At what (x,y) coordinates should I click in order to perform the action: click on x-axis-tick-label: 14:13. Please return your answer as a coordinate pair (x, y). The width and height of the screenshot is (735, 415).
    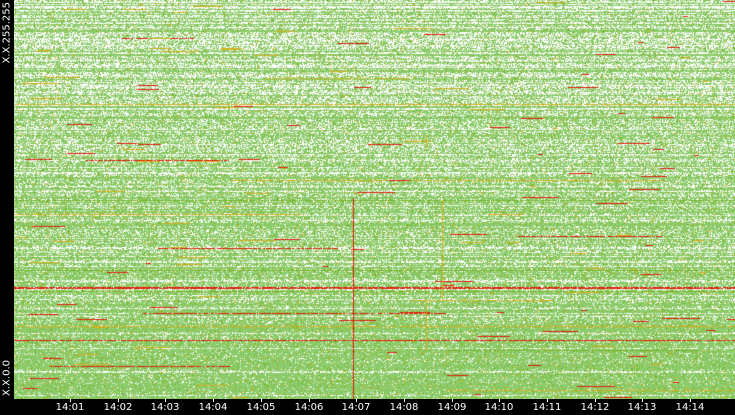
    Looking at the image, I should click on (642, 407).